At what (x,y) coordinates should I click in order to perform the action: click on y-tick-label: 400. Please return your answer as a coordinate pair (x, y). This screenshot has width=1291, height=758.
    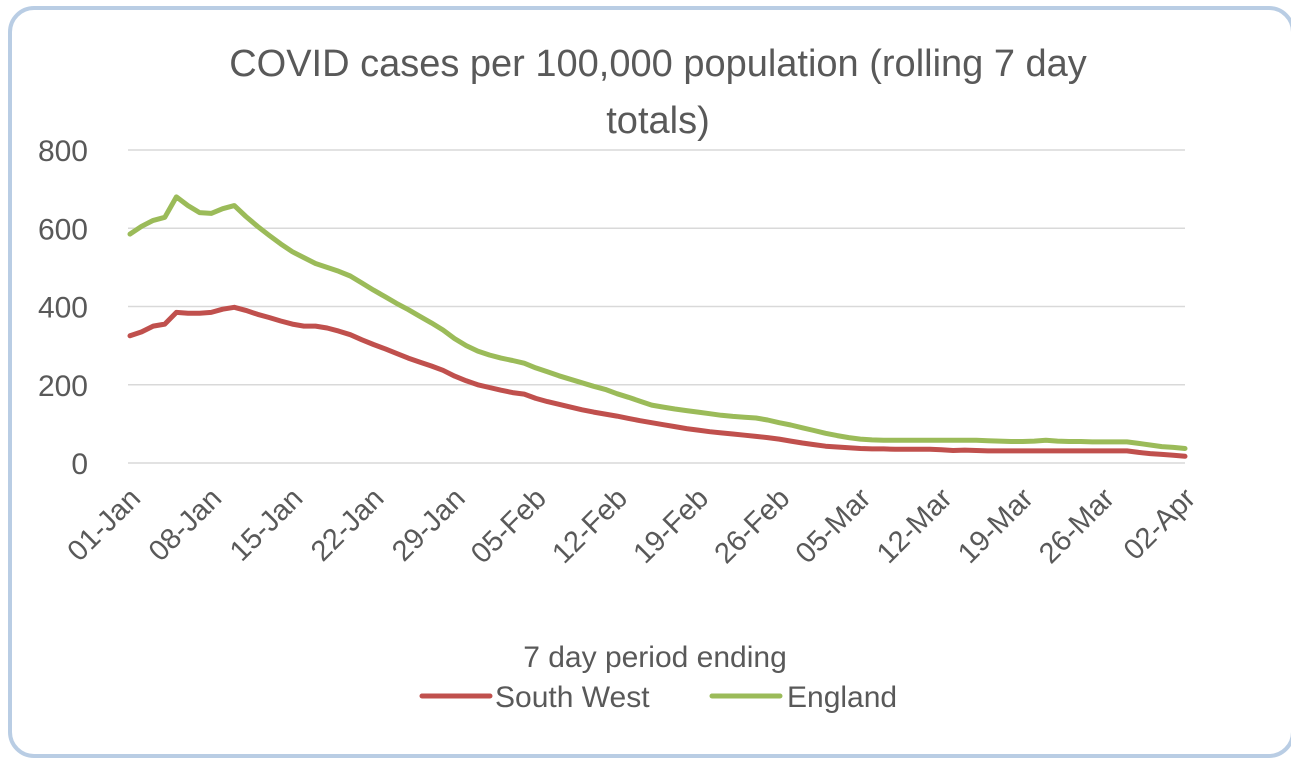
    Looking at the image, I should click on (63, 308).